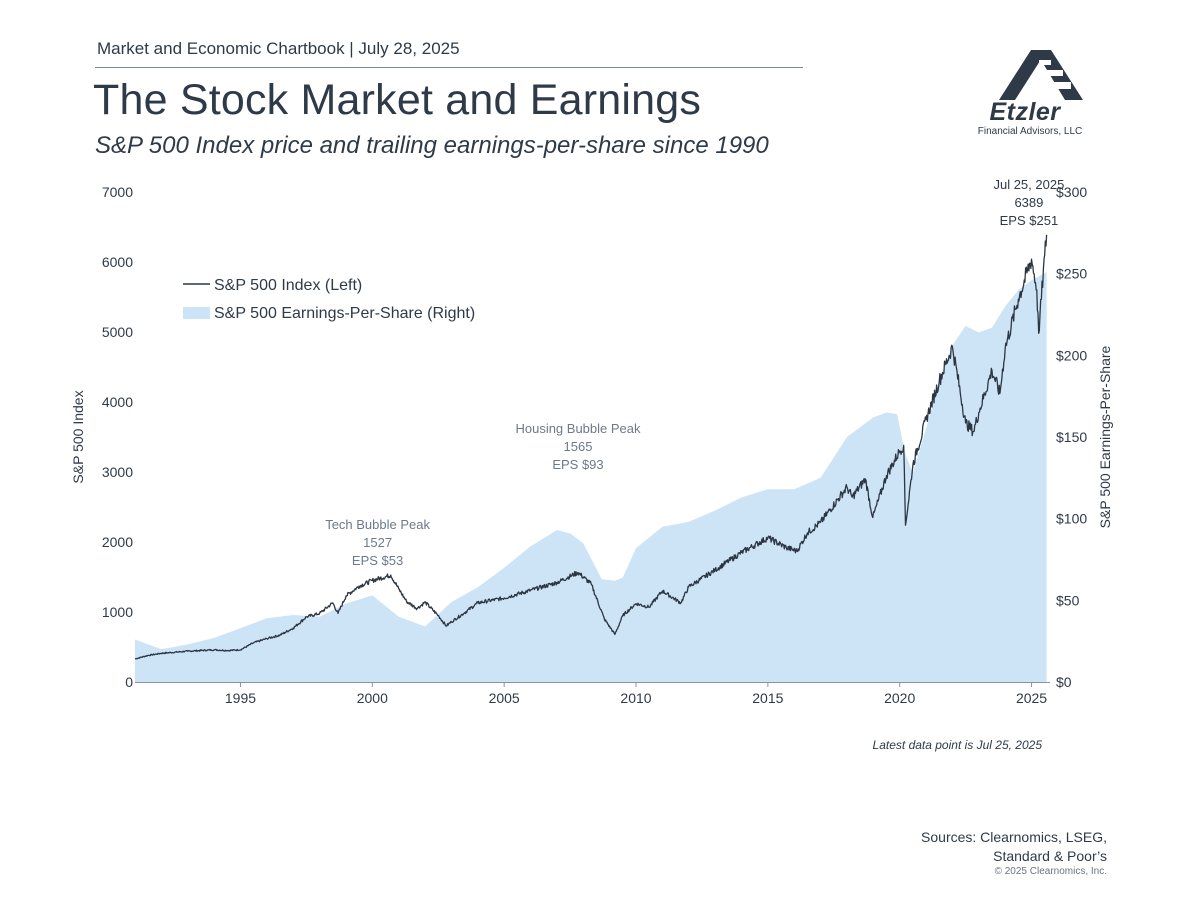 The image size is (1200, 900). I want to click on annotation-eps: EPS $93, so click(577, 464).